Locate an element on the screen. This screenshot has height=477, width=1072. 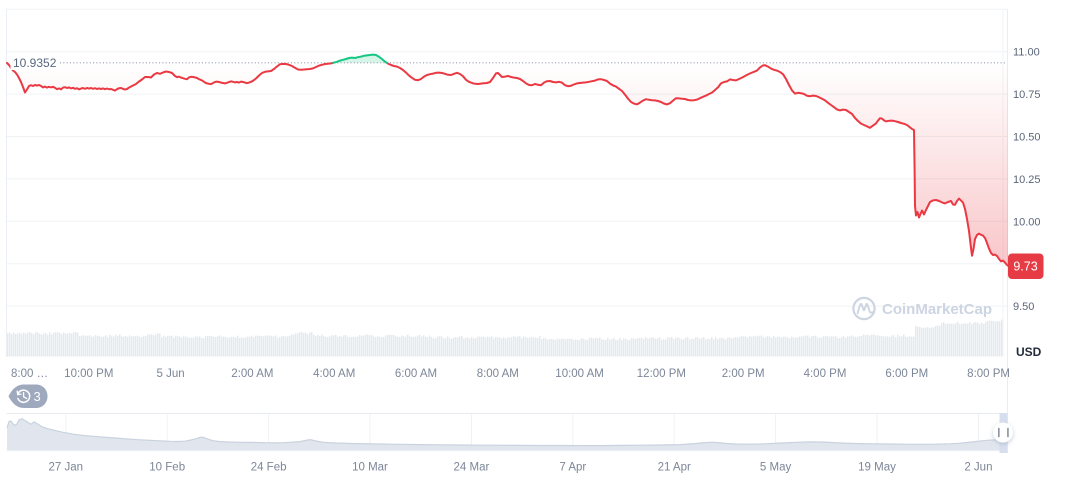
svg-text: 10:00 AM is located at coordinates (579, 374).